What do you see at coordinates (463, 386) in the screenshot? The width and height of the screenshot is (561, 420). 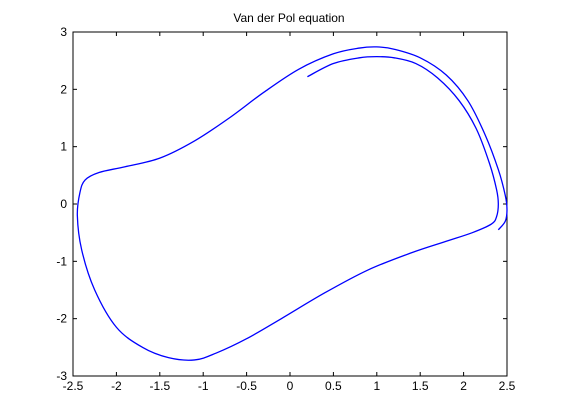 I see `x-tick-label: 2` at bounding box center [463, 386].